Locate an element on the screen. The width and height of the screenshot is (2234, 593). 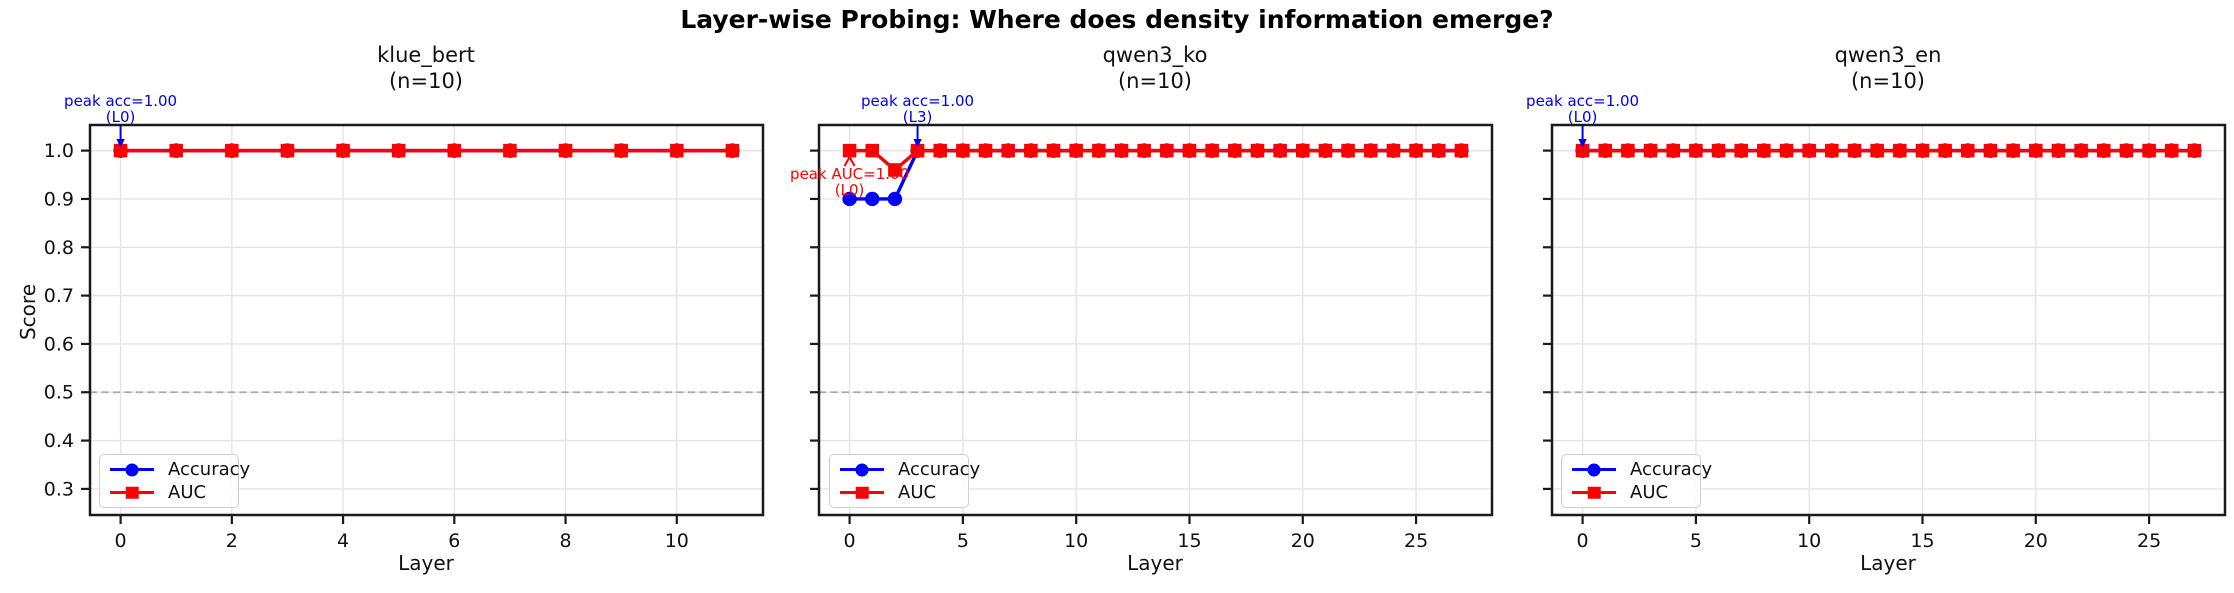
auc-line is located at coordinates (1155, 160).